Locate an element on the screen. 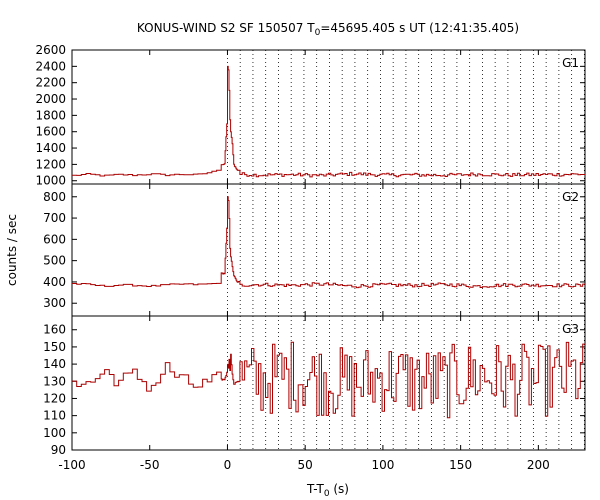 The height and width of the screenshot is (500, 600). panel-label: G2 is located at coordinates (570, 197).